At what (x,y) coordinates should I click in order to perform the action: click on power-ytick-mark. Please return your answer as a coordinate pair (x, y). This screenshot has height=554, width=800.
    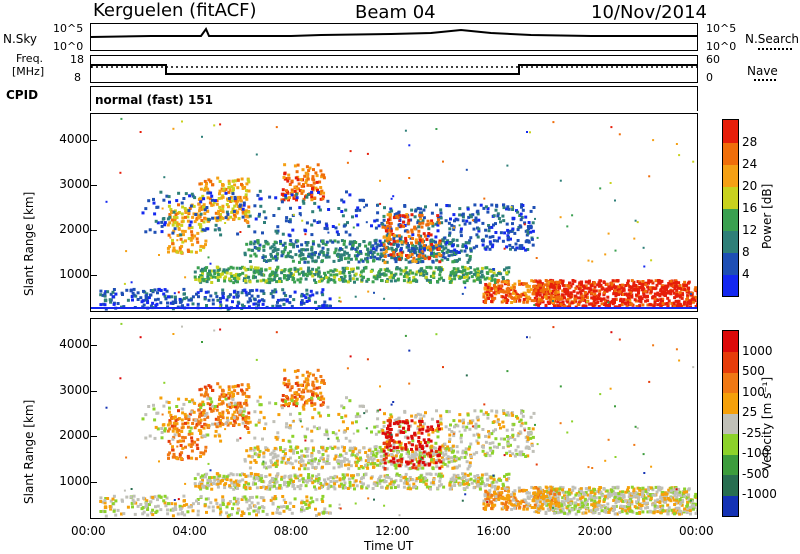
    Looking at the image, I should click on (94, 276).